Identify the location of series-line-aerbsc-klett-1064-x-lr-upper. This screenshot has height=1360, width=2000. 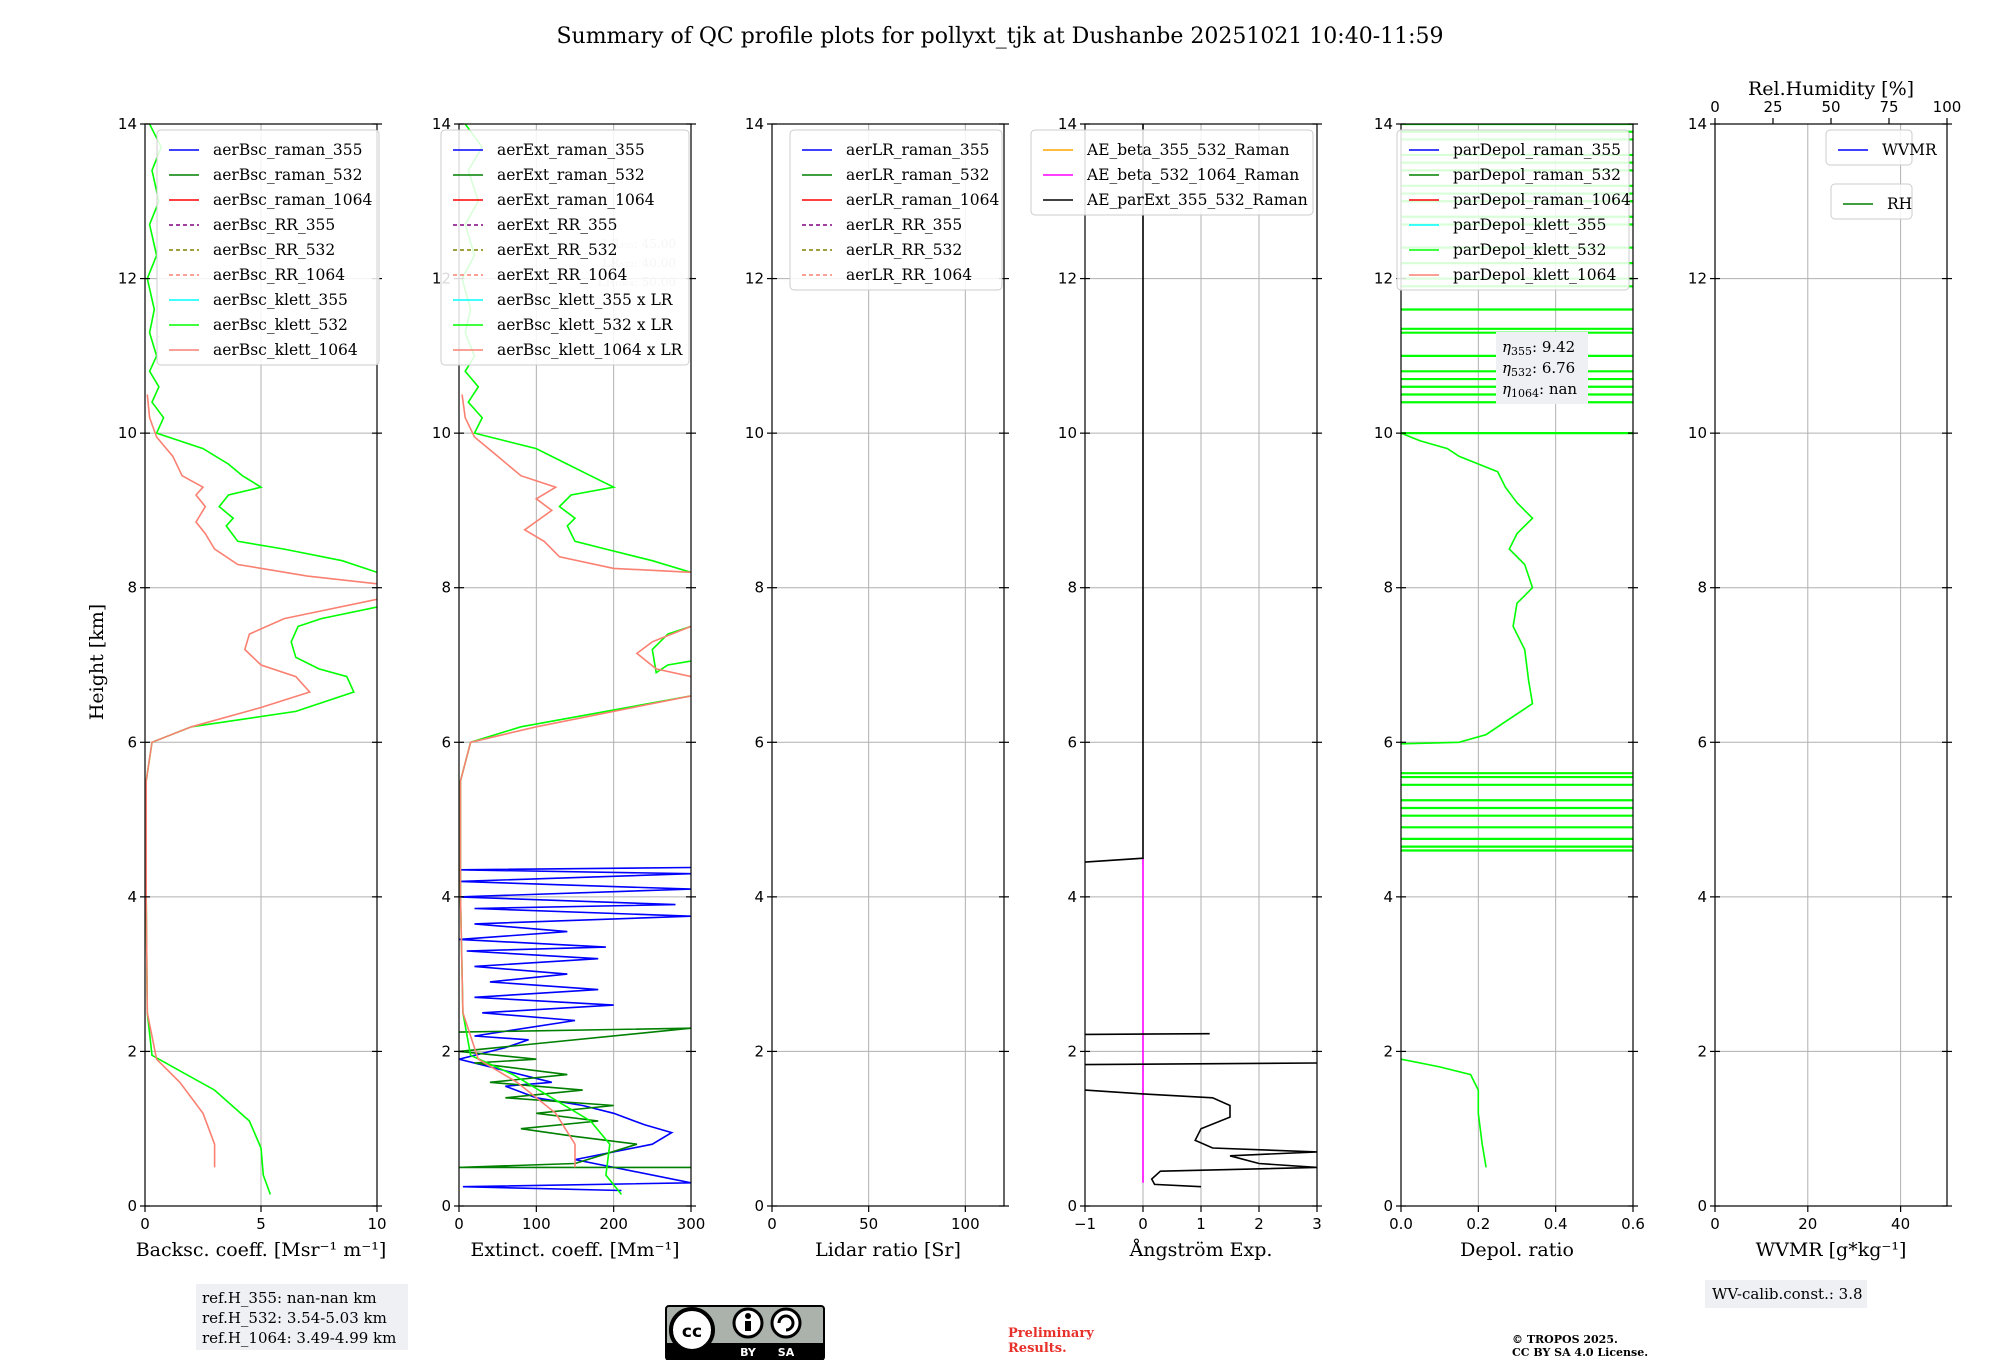
(663, 651).